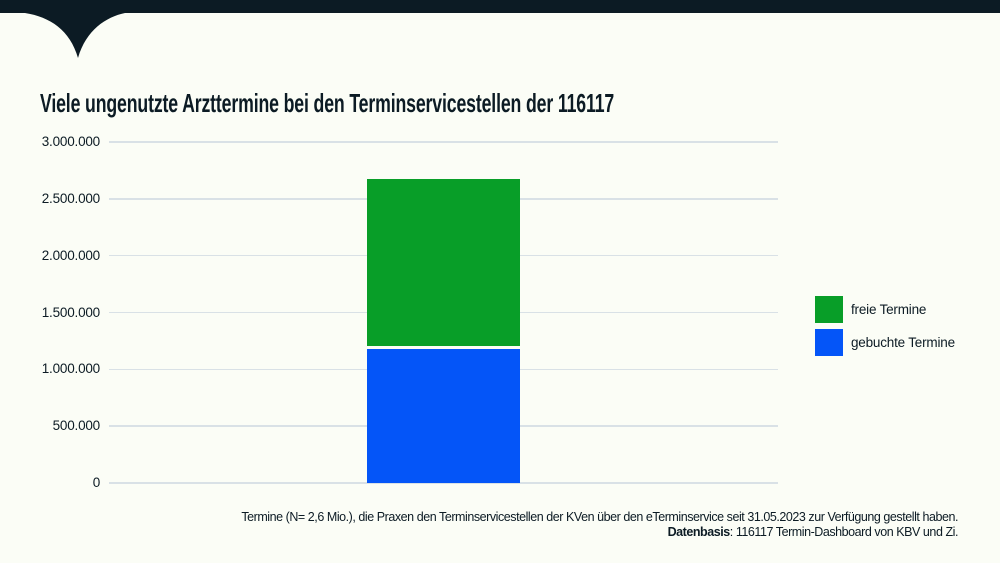 This screenshot has width=1000, height=563. What do you see at coordinates (699, 532) in the screenshot?
I see `footnote-source-label: Datenbasis` at bounding box center [699, 532].